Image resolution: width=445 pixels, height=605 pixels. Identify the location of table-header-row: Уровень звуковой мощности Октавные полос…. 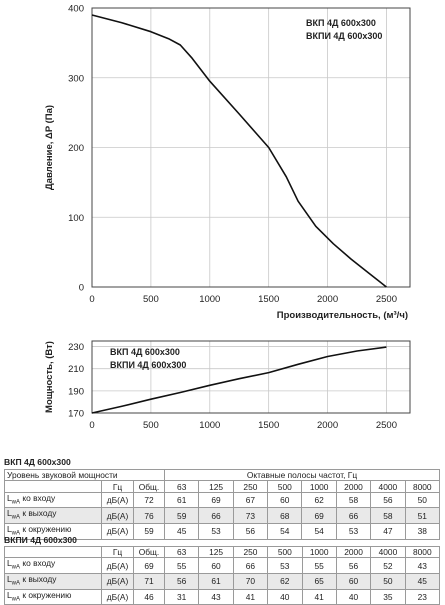
(222, 475).